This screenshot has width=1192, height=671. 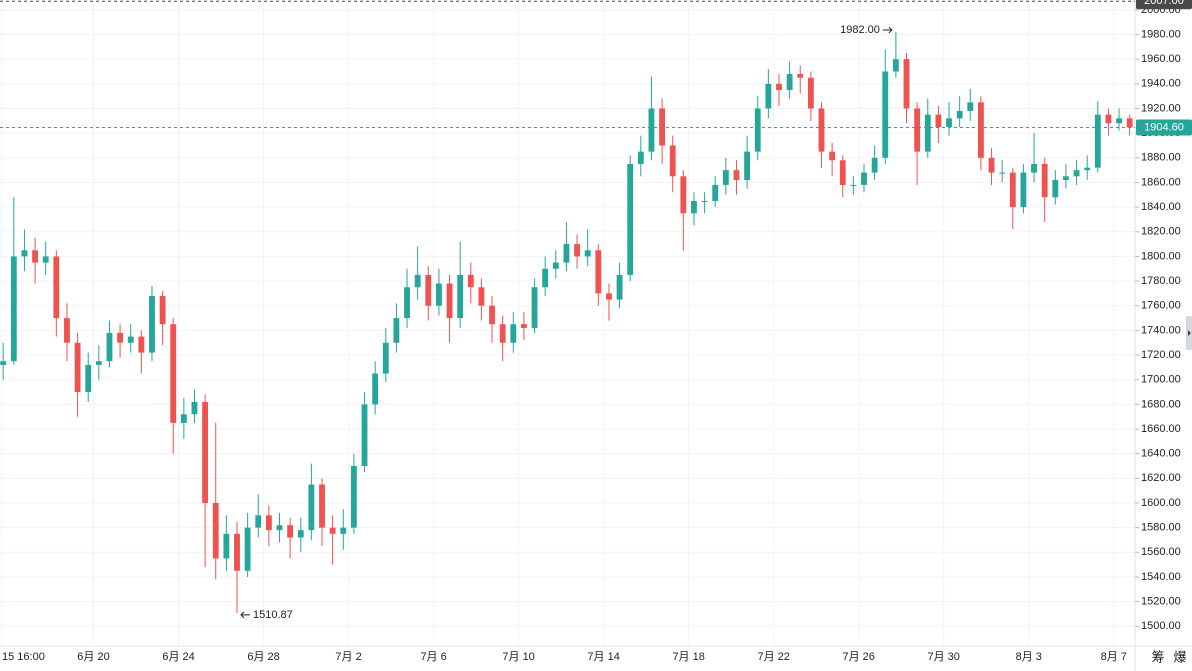 What do you see at coordinates (1161, 503) in the screenshot?
I see `y-tick-label: 1600.00` at bounding box center [1161, 503].